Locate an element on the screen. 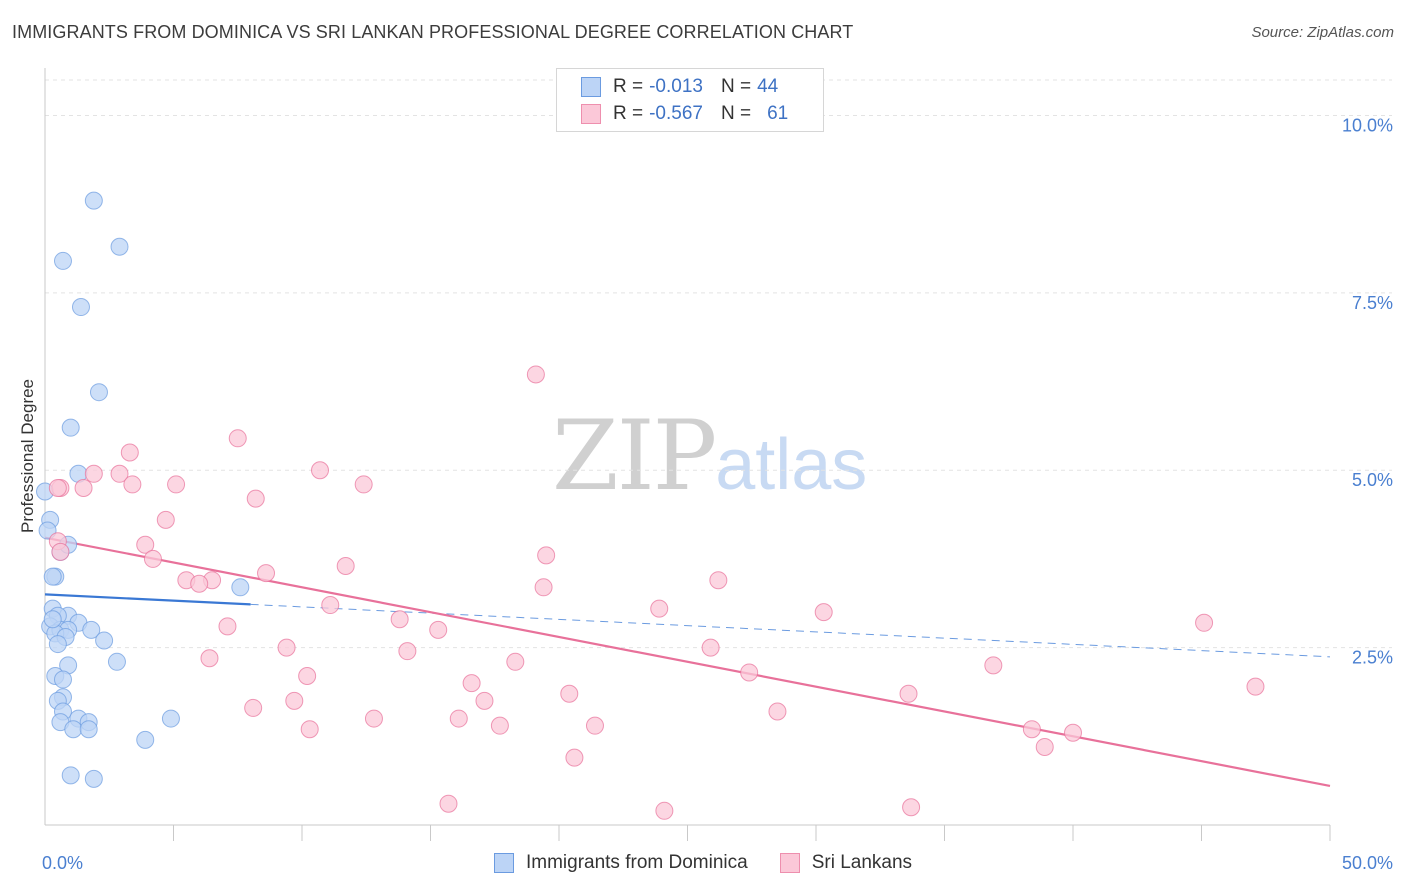  legend-label-sri-lankans: Sri Lankans is located at coordinates (862, 862).